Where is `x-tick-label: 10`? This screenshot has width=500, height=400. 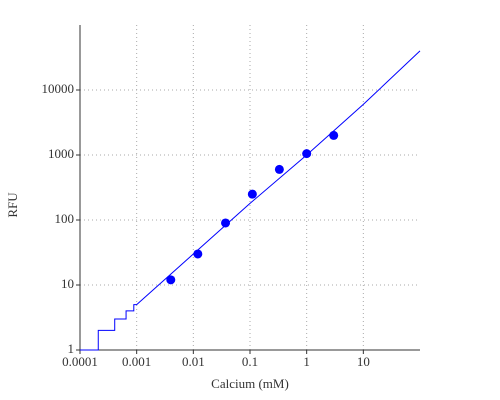
x-tick-label: 10 is located at coordinates (363, 361).